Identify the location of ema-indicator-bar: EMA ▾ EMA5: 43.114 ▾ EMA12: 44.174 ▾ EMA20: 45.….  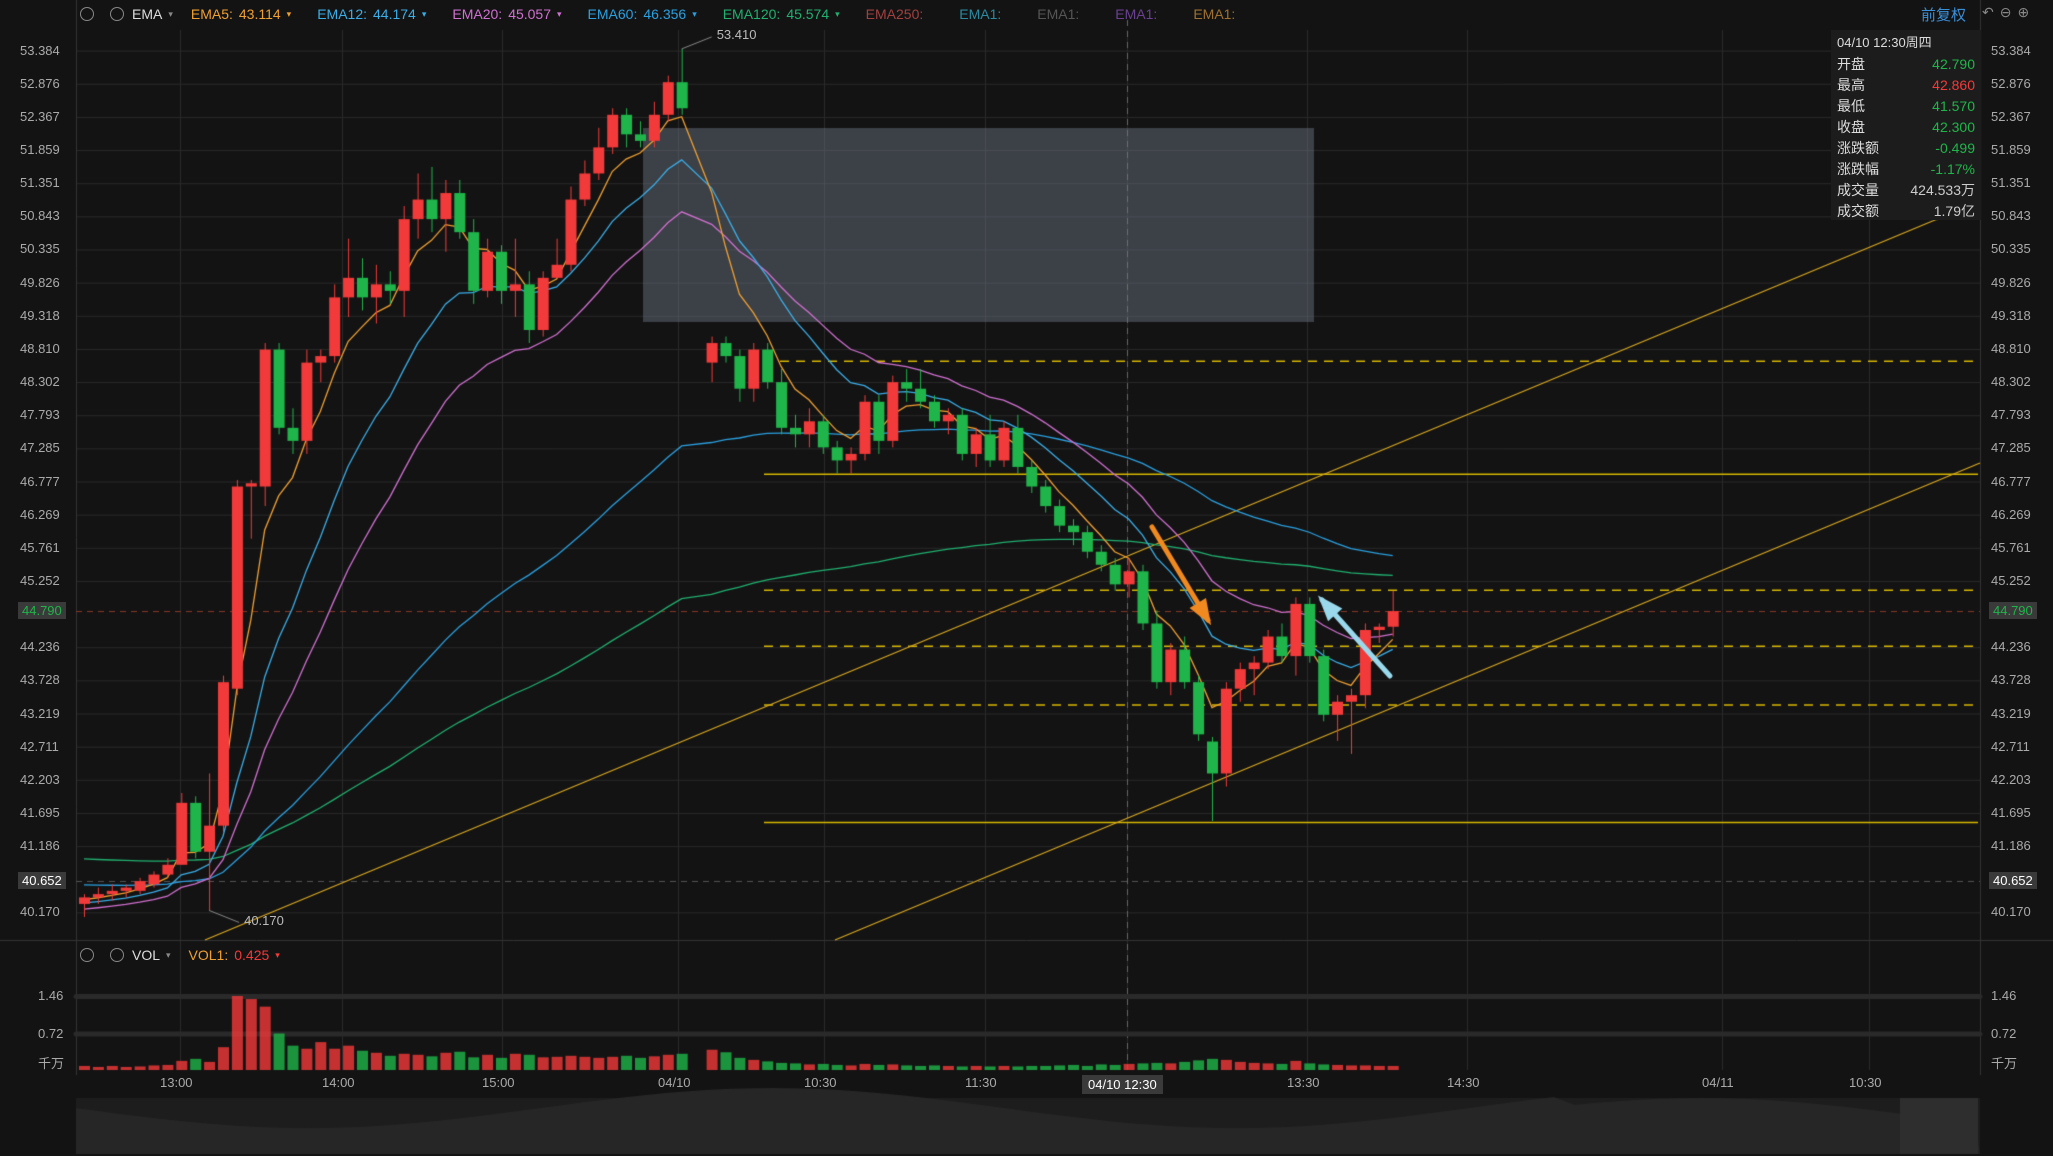
(671, 14).